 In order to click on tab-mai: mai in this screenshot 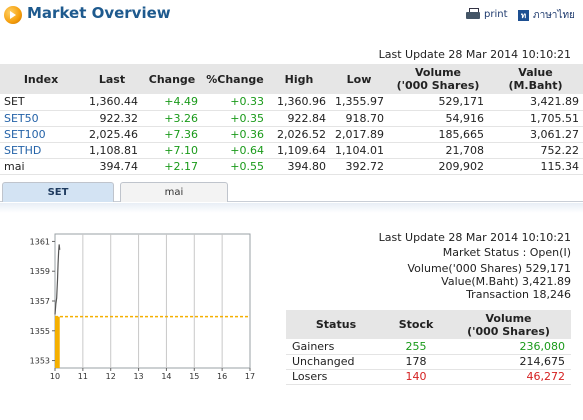, I will do `click(174, 192)`.